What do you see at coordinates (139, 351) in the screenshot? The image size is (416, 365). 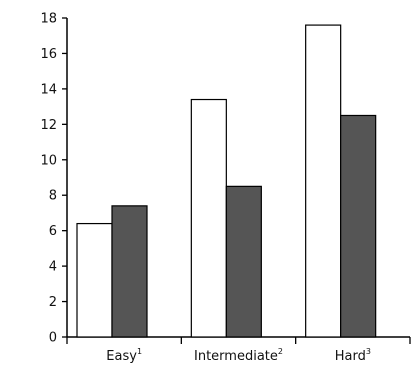 I see `category-superscript: 1` at bounding box center [139, 351].